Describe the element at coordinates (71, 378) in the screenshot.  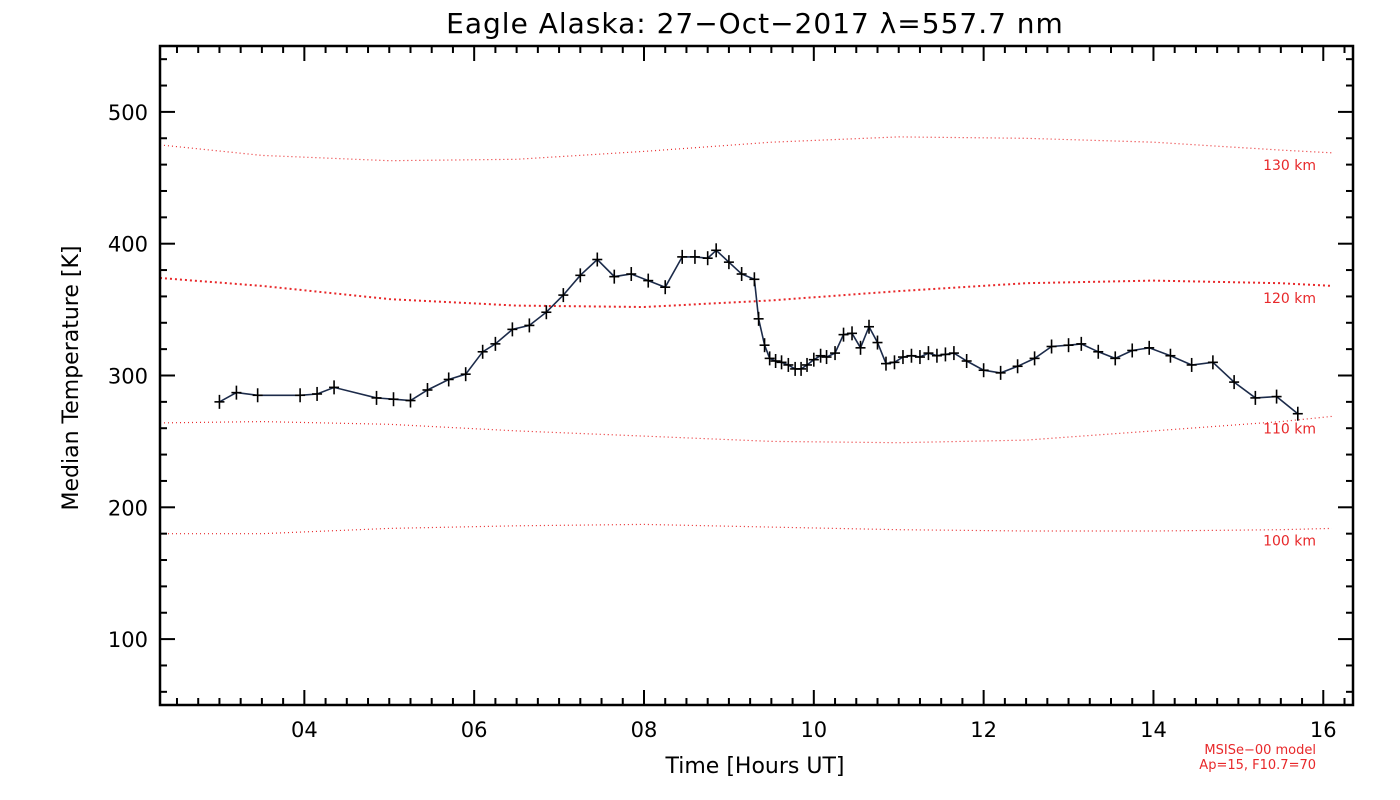
I see `y-axis-label: Median Temperature [K]` at that location.